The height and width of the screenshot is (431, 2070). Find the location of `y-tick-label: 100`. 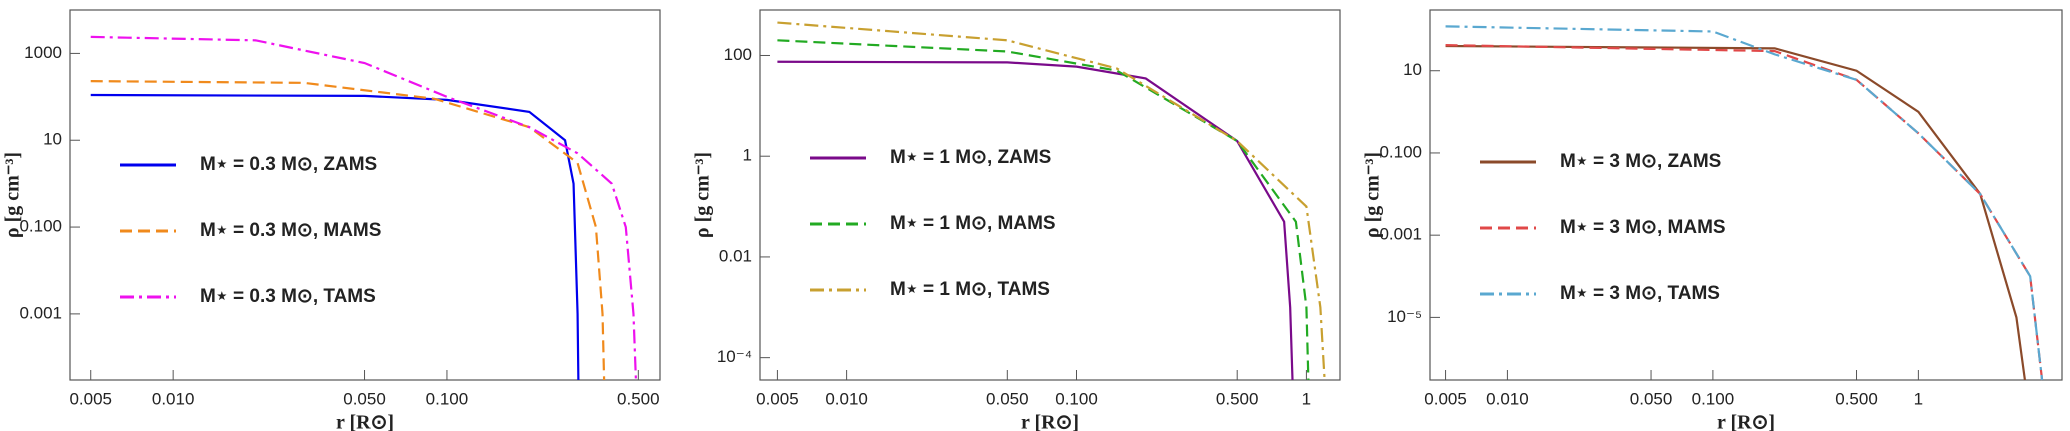

y-tick-label: 100 is located at coordinates (738, 54).